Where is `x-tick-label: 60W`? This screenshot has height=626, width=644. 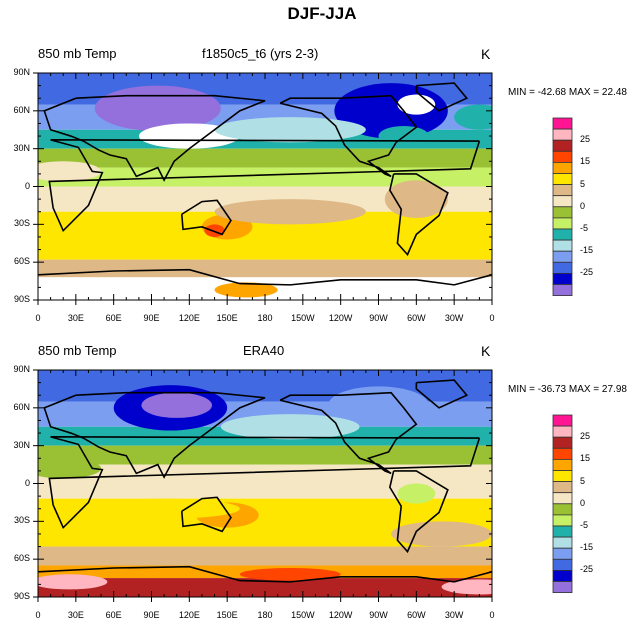
x-tick-label: 60W is located at coordinates (416, 318).